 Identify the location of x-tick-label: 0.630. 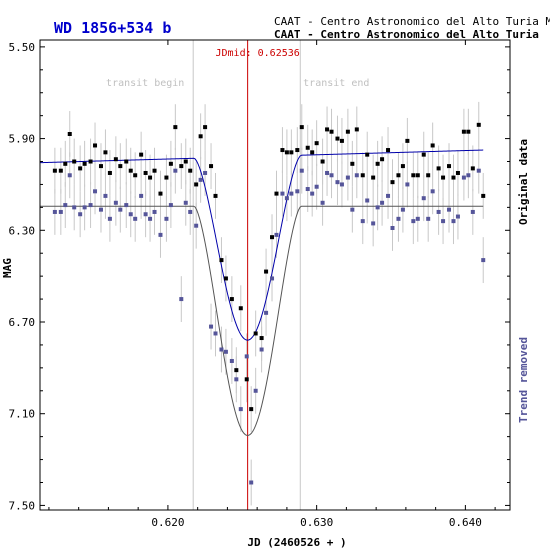
(316, 522).